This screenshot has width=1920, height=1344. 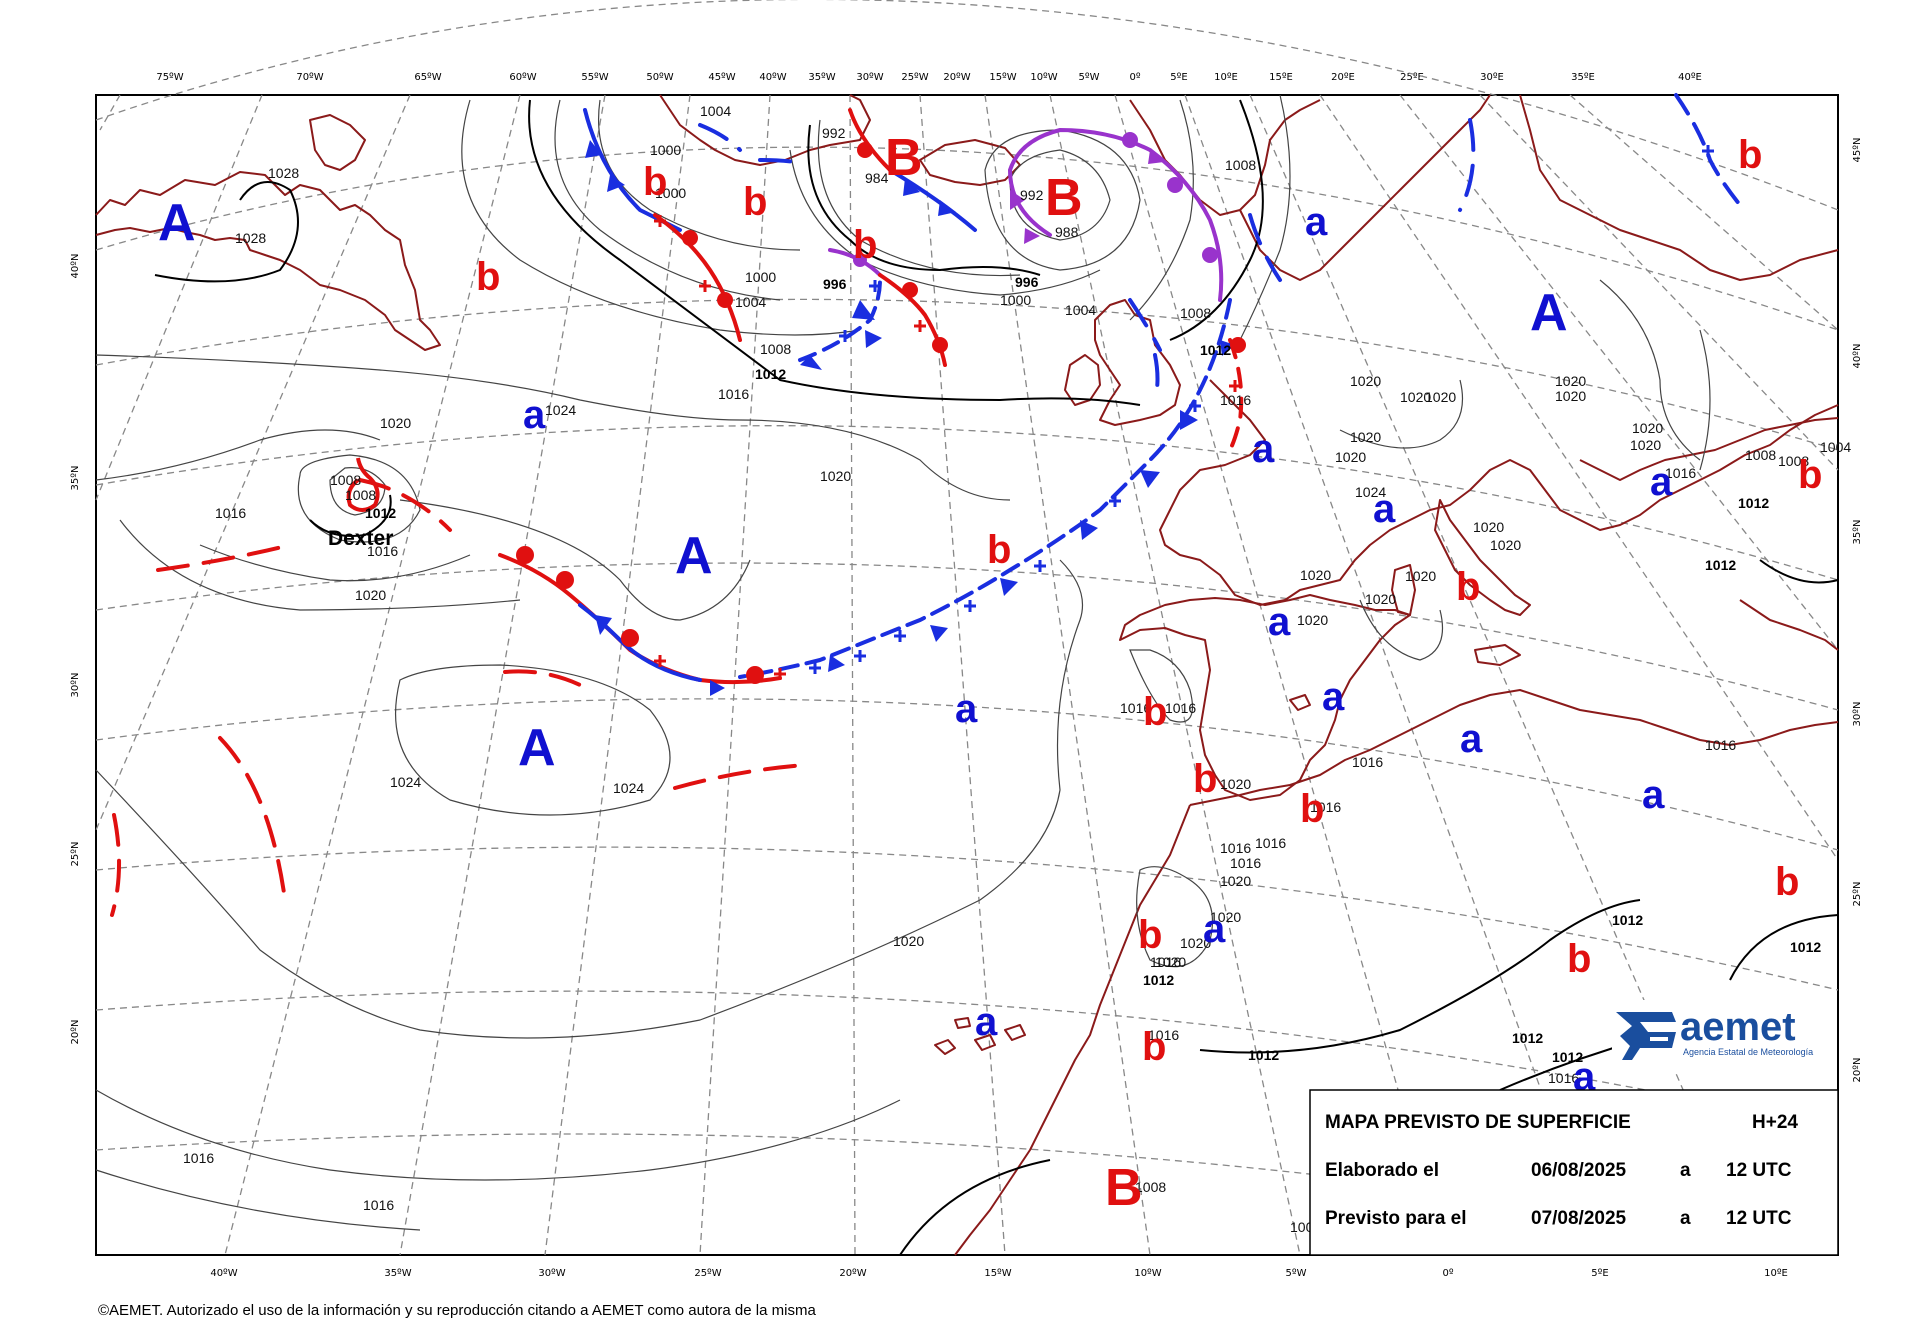 I want to click on longitude-tick-label: 10ºE, so click(x=1226, y=77).